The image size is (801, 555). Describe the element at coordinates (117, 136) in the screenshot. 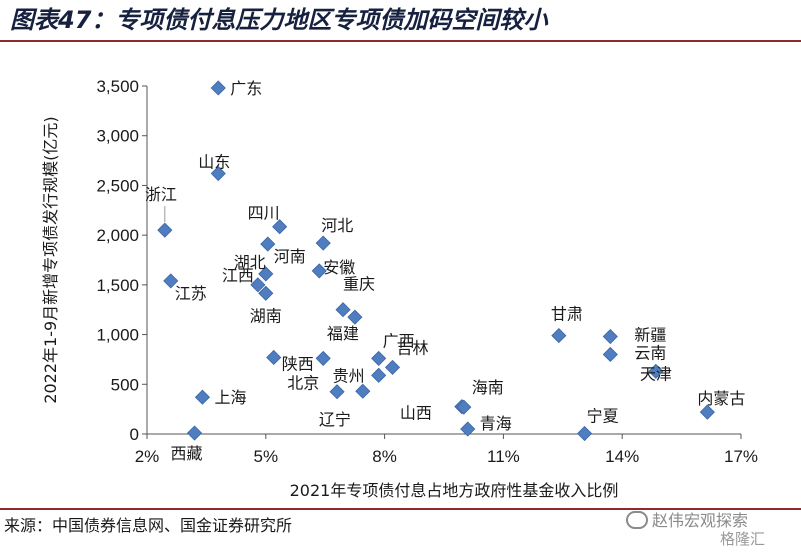

I see `y-tick-label: 3,000` at that location.